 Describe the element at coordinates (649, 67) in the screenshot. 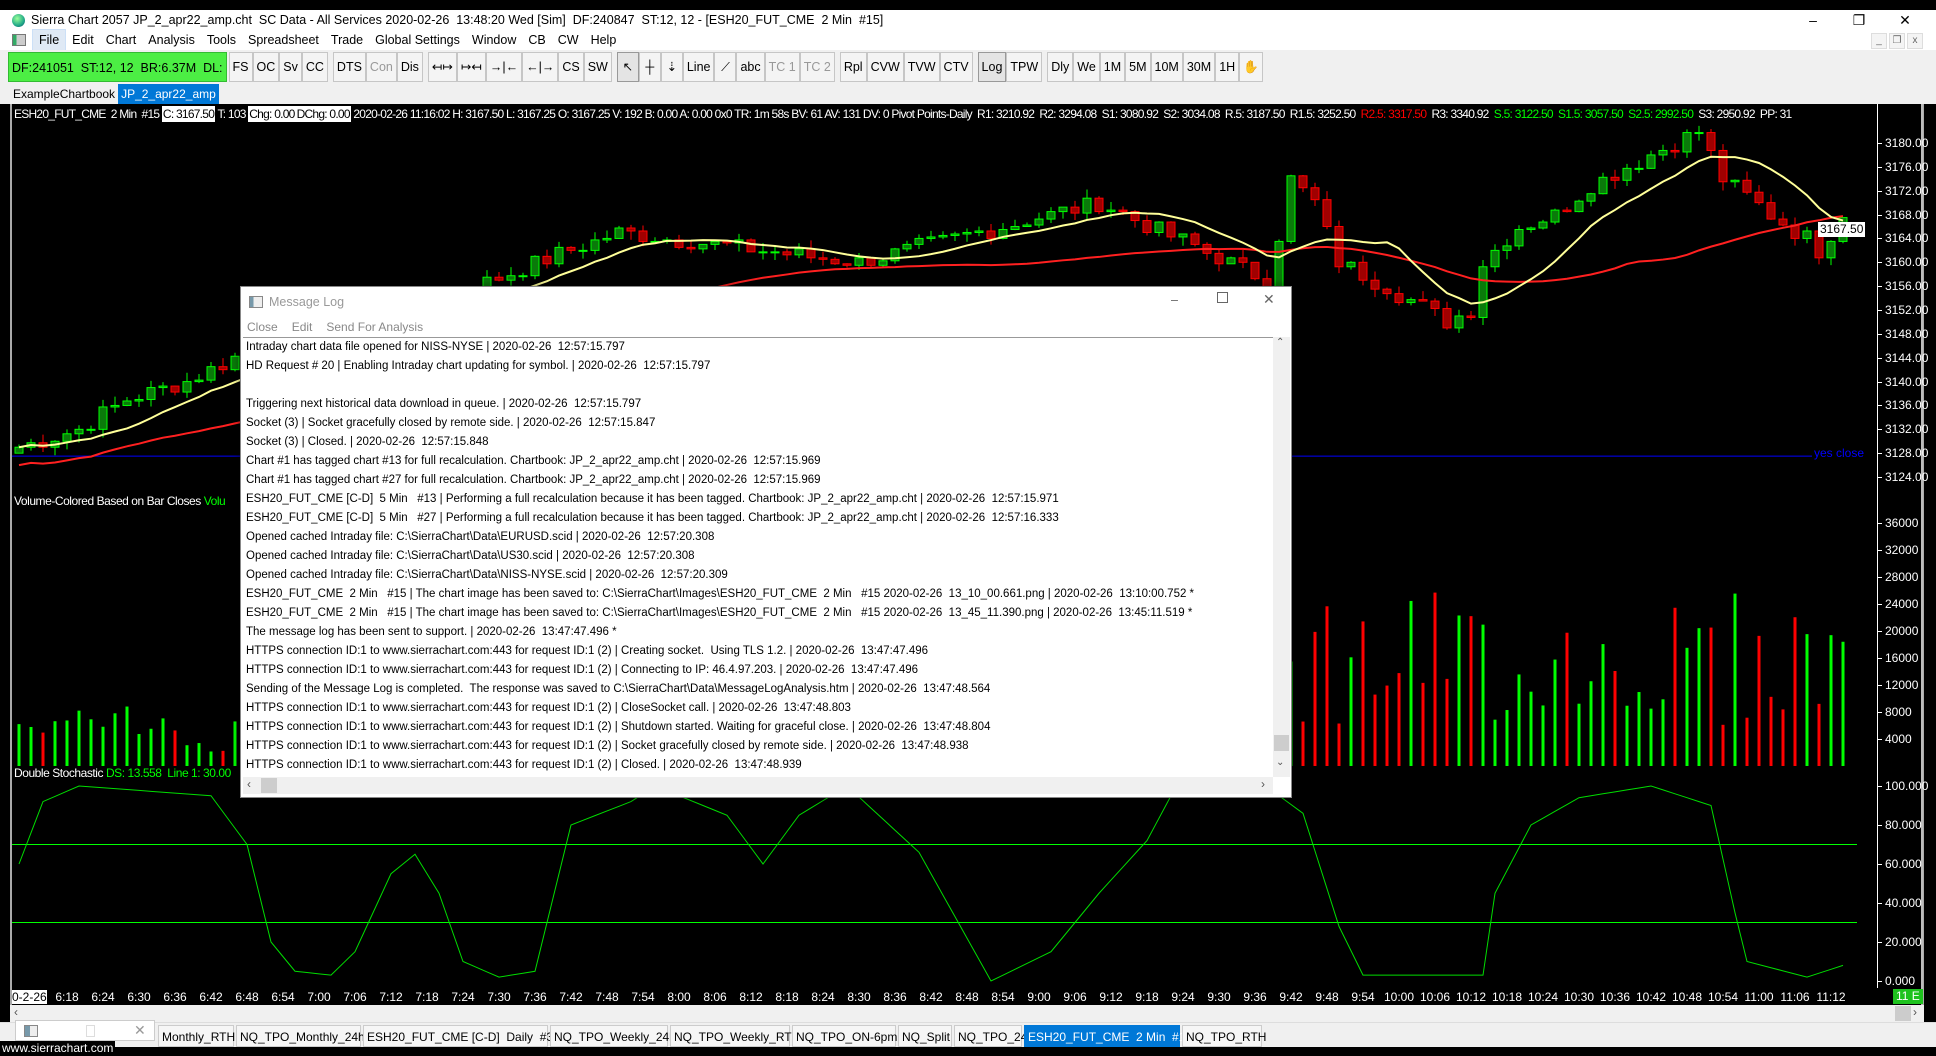

I see `toolbar-button-icon-3-1: ┼` at that location.